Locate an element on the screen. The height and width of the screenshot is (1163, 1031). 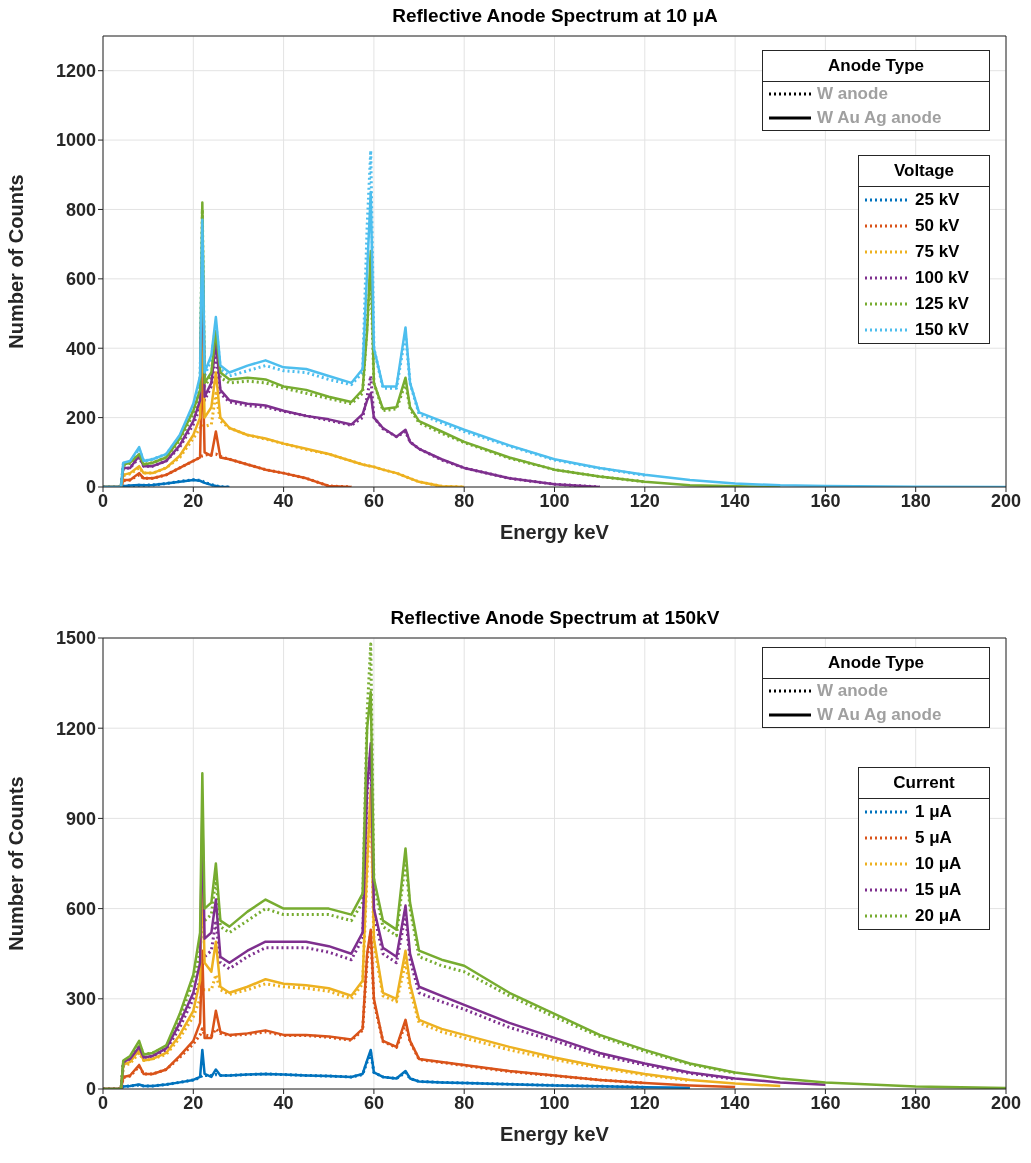
legend-label: 125 kV is located at coordinates (942, 304).